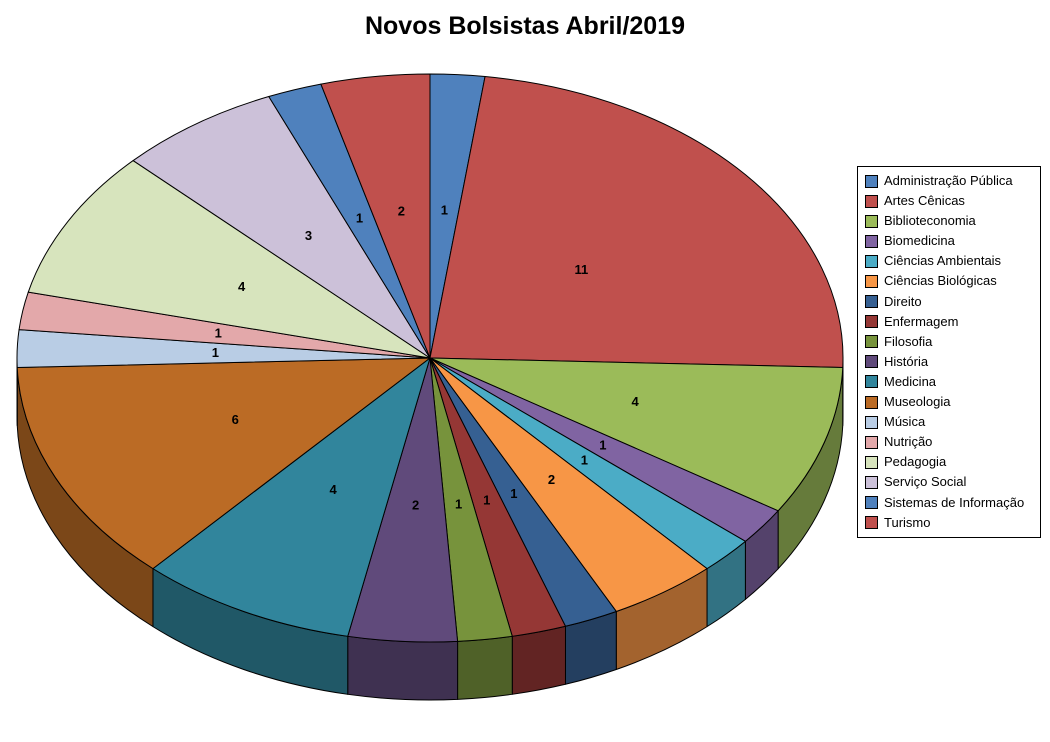 This screenshot has height=742, width=1050. Describe the element at coordinates (924, 201) in the screenshot. I see `legend-label: Artes Cênicas` at that location.